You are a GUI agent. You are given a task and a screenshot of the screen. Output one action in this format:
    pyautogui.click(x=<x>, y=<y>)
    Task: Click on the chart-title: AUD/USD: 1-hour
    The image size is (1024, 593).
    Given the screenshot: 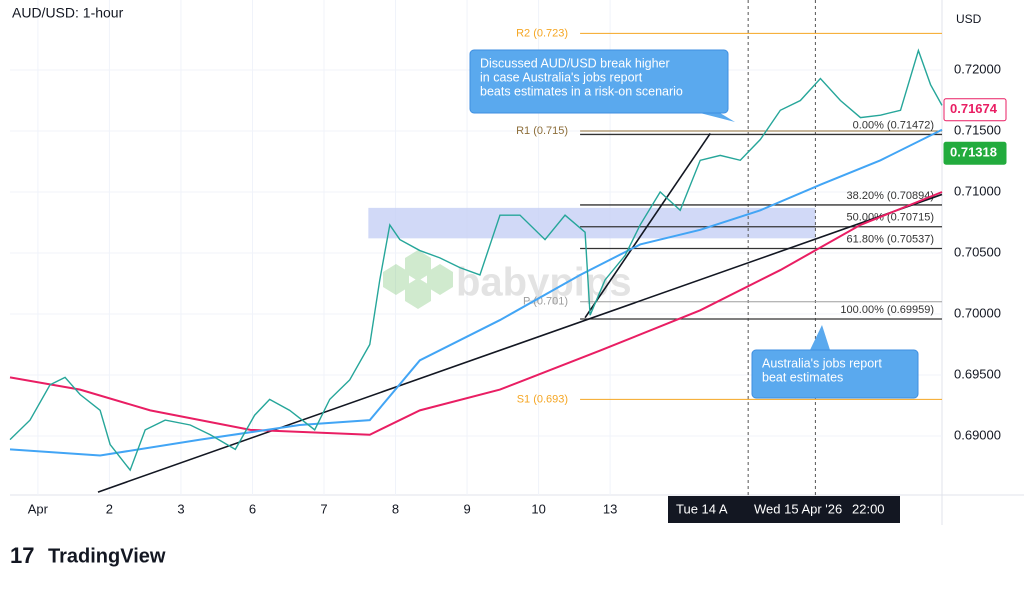 What is the action you would take?
    pyautogui.click(x=68, y=13)
    